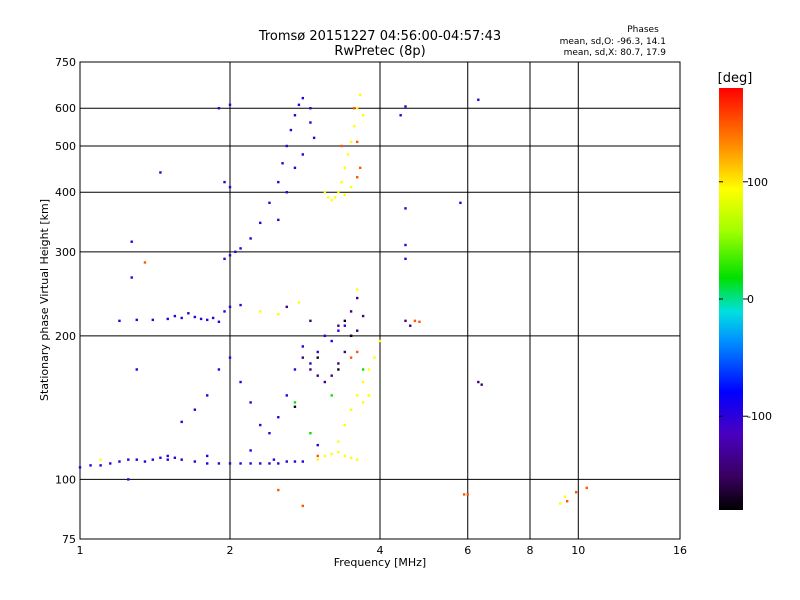  What do you see at coordinates (379, 36) in the screenshot?
I see `chart-title: Tromsø 20151227 04:56:00-04:57:43` at bounding box center [379, 36].